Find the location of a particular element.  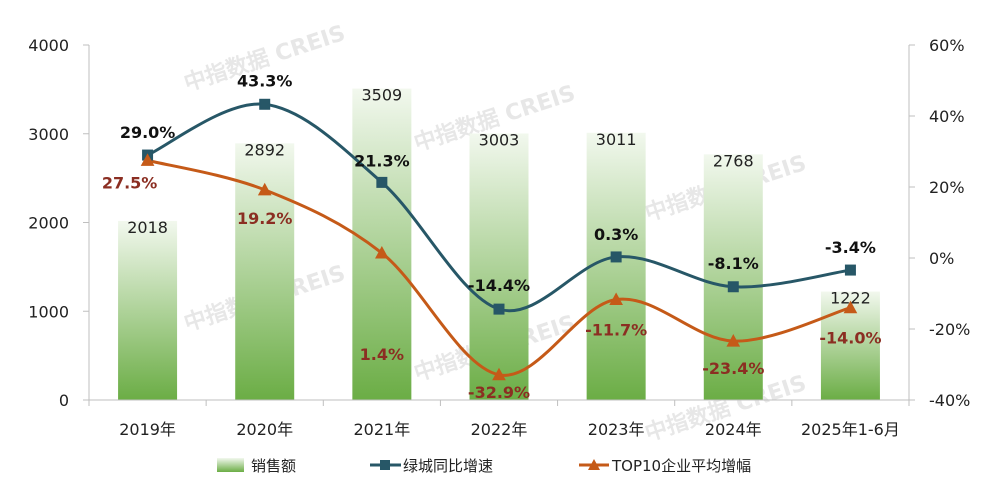

left-tick-label-0: 0 is located at coordinates (64, 400).